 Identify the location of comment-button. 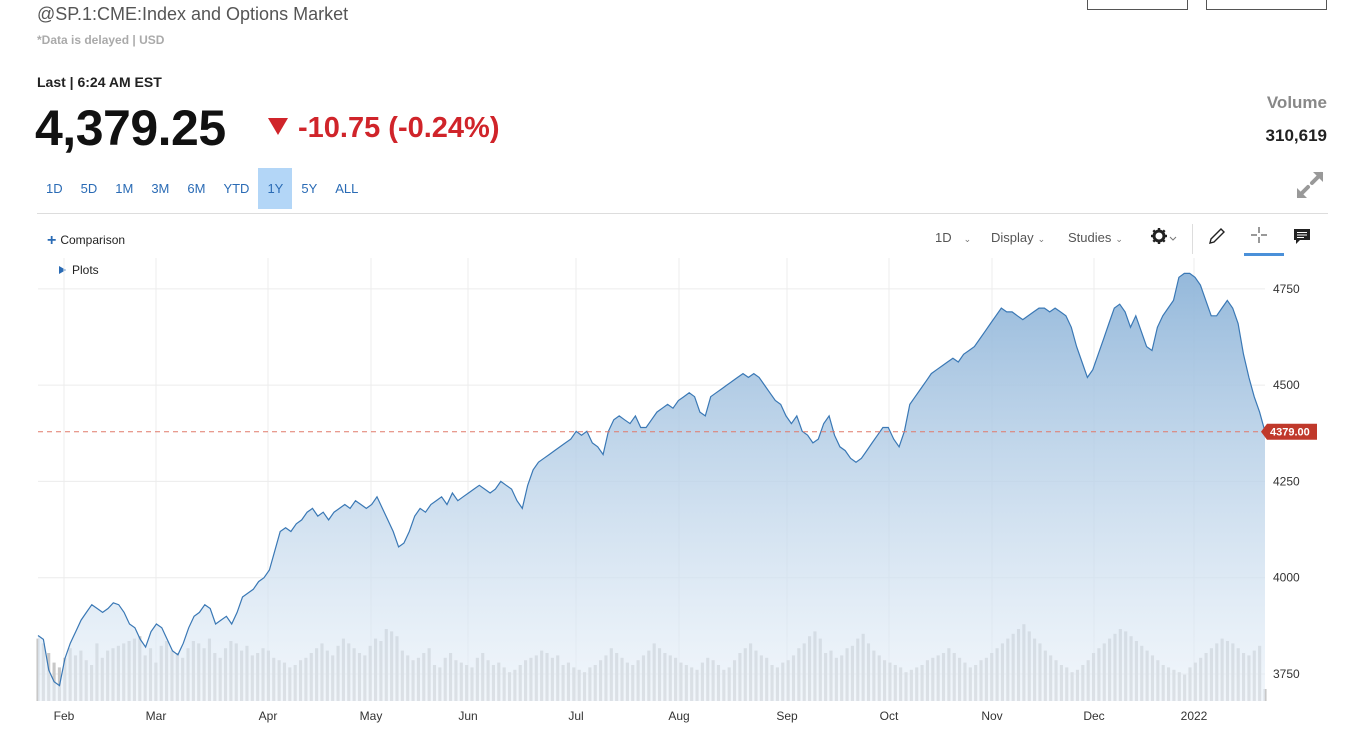
(1302, 240).